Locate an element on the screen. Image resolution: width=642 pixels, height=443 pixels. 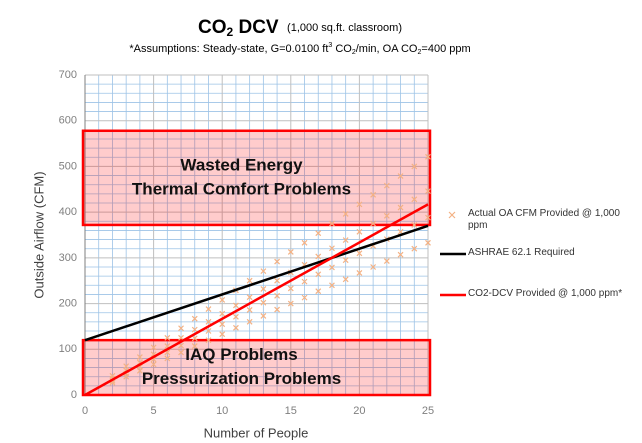
x-tick-label: 10 is located at coordinates (222, 411).